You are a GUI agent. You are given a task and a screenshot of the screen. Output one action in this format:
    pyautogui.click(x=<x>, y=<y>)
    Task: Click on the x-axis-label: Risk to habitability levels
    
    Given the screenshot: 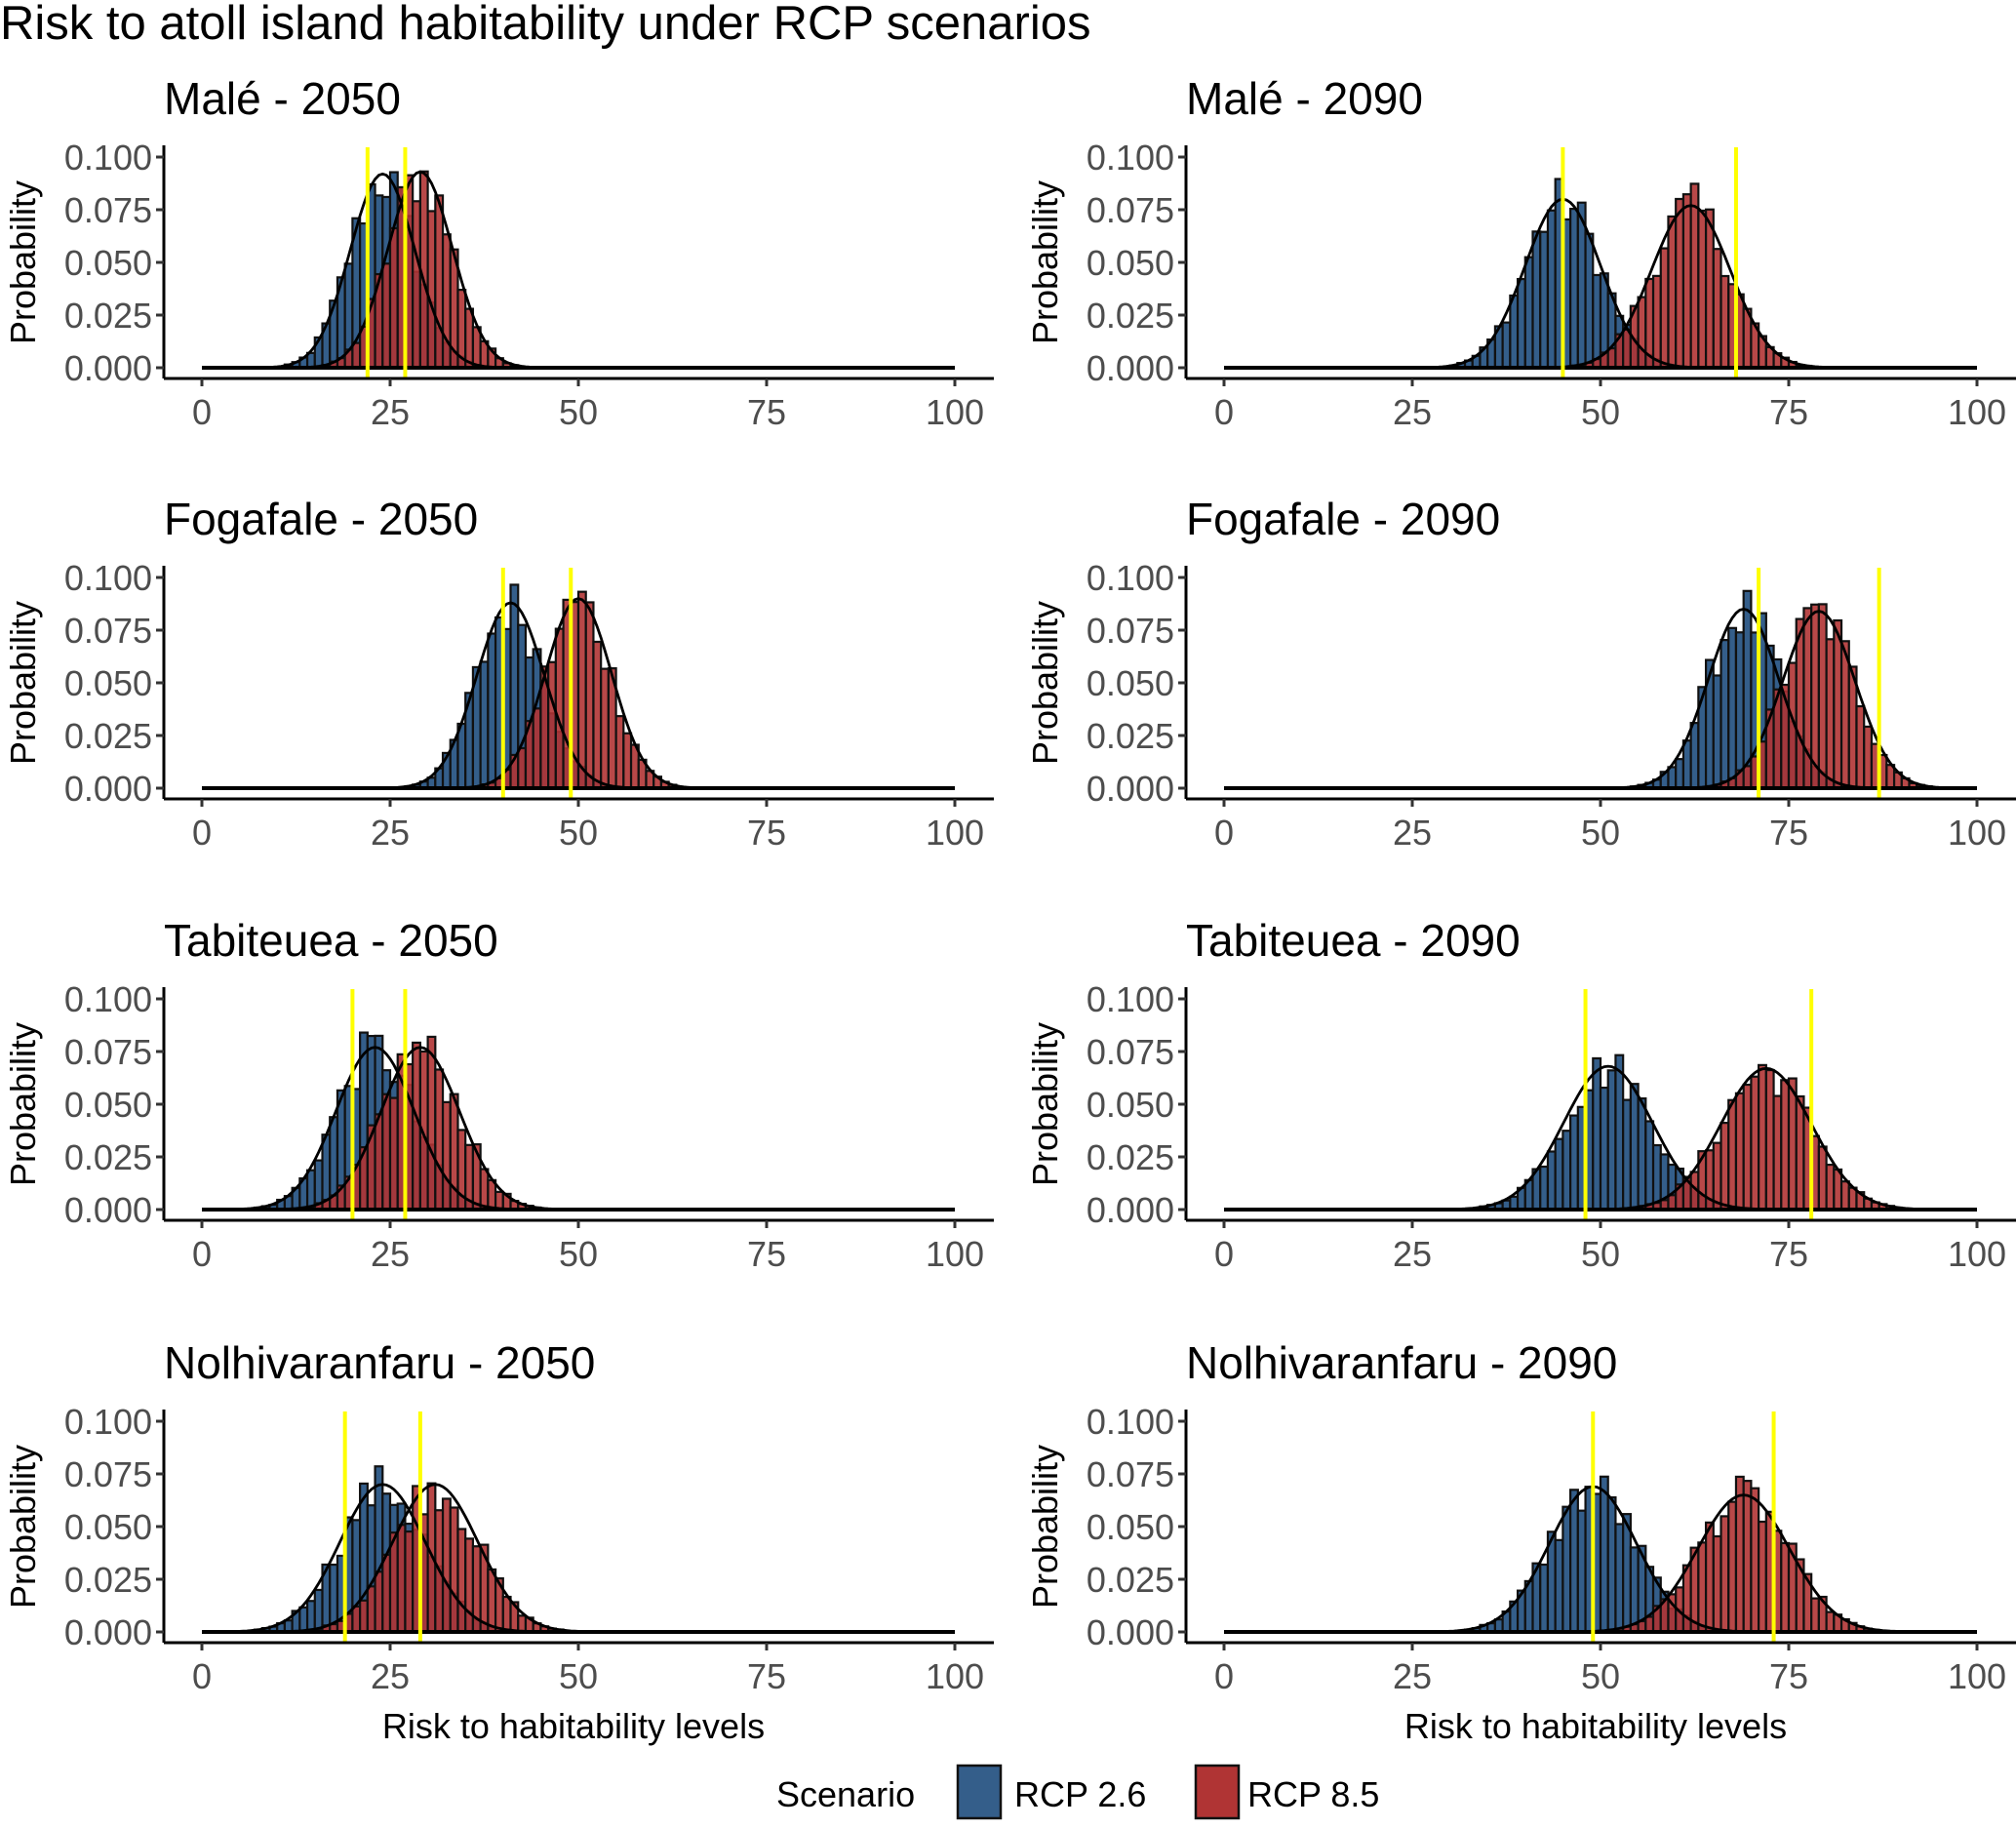 What is the action you would take?
    pyautogui.click(x=573, y=1726)
    